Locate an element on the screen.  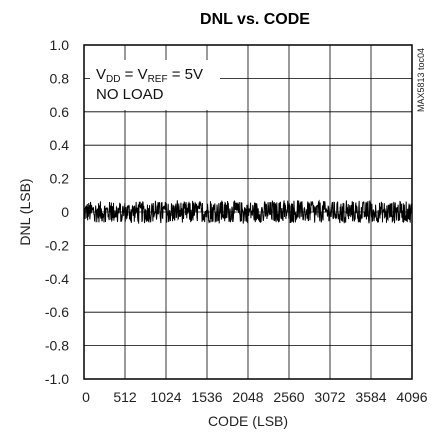
side-label: MAX5813 toc04 is located at coordinates (421, 80).